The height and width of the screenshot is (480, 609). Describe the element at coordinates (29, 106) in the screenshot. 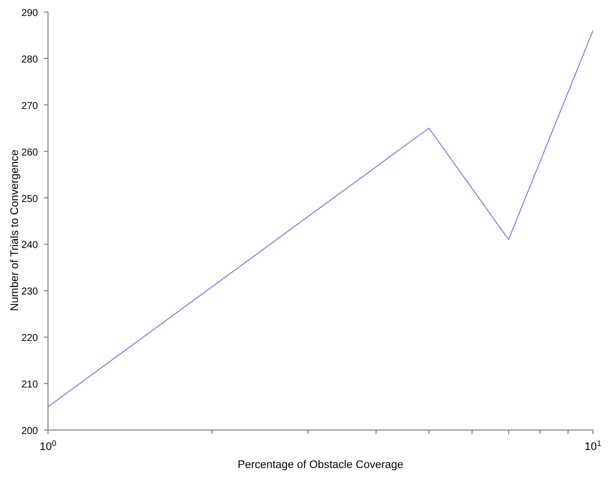

I see `y-tick-label: 270` at that location.